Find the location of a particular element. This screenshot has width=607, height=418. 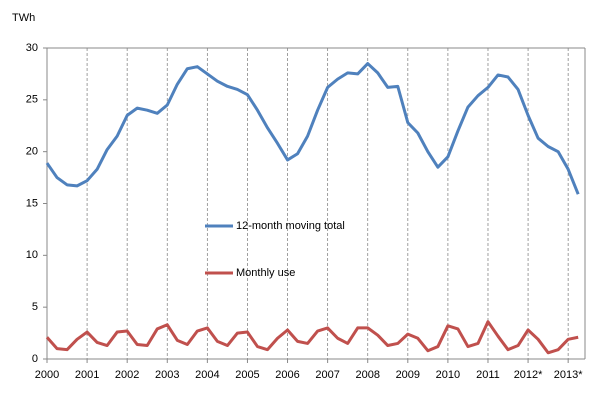

y-tick-label: 0 is located at coordinates (35, 359).